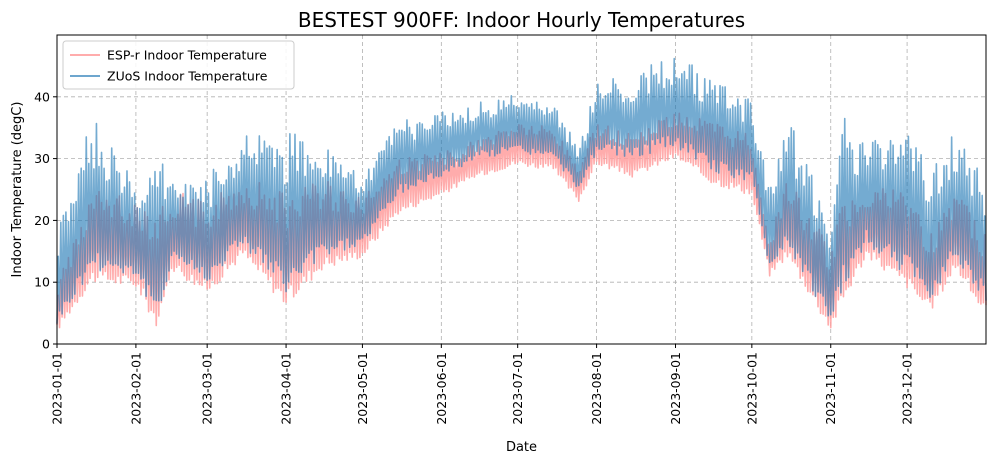 This screenshot has height=464, width=997. Describe the element at coordinates (441, 388) in the screenshot. I see `x-tick-label: 2023-06-01` at that location.